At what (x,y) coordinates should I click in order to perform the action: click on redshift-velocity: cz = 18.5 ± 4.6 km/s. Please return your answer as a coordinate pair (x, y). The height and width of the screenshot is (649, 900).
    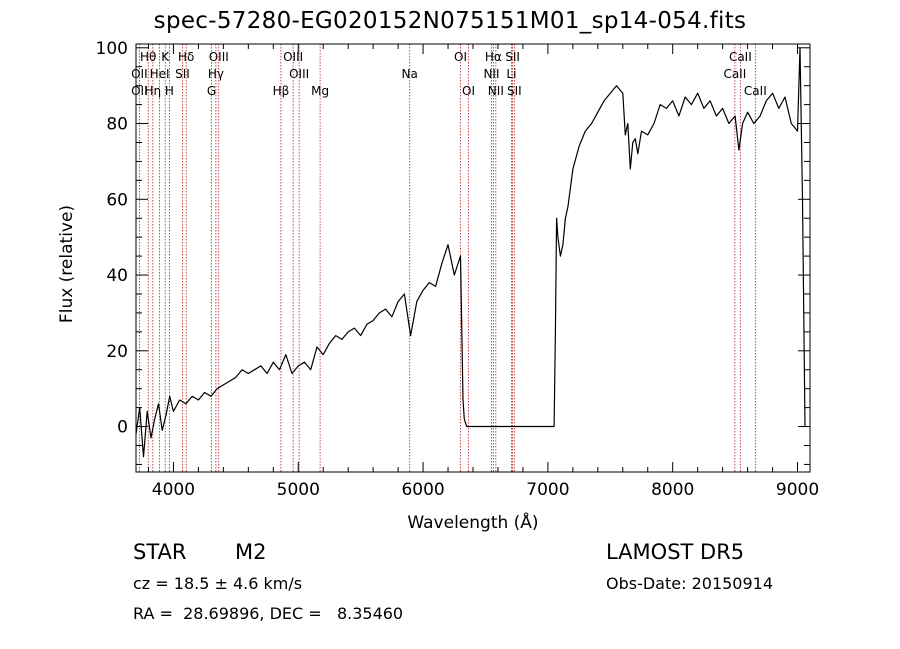
    Looking at the image, I should click on (218, 583).